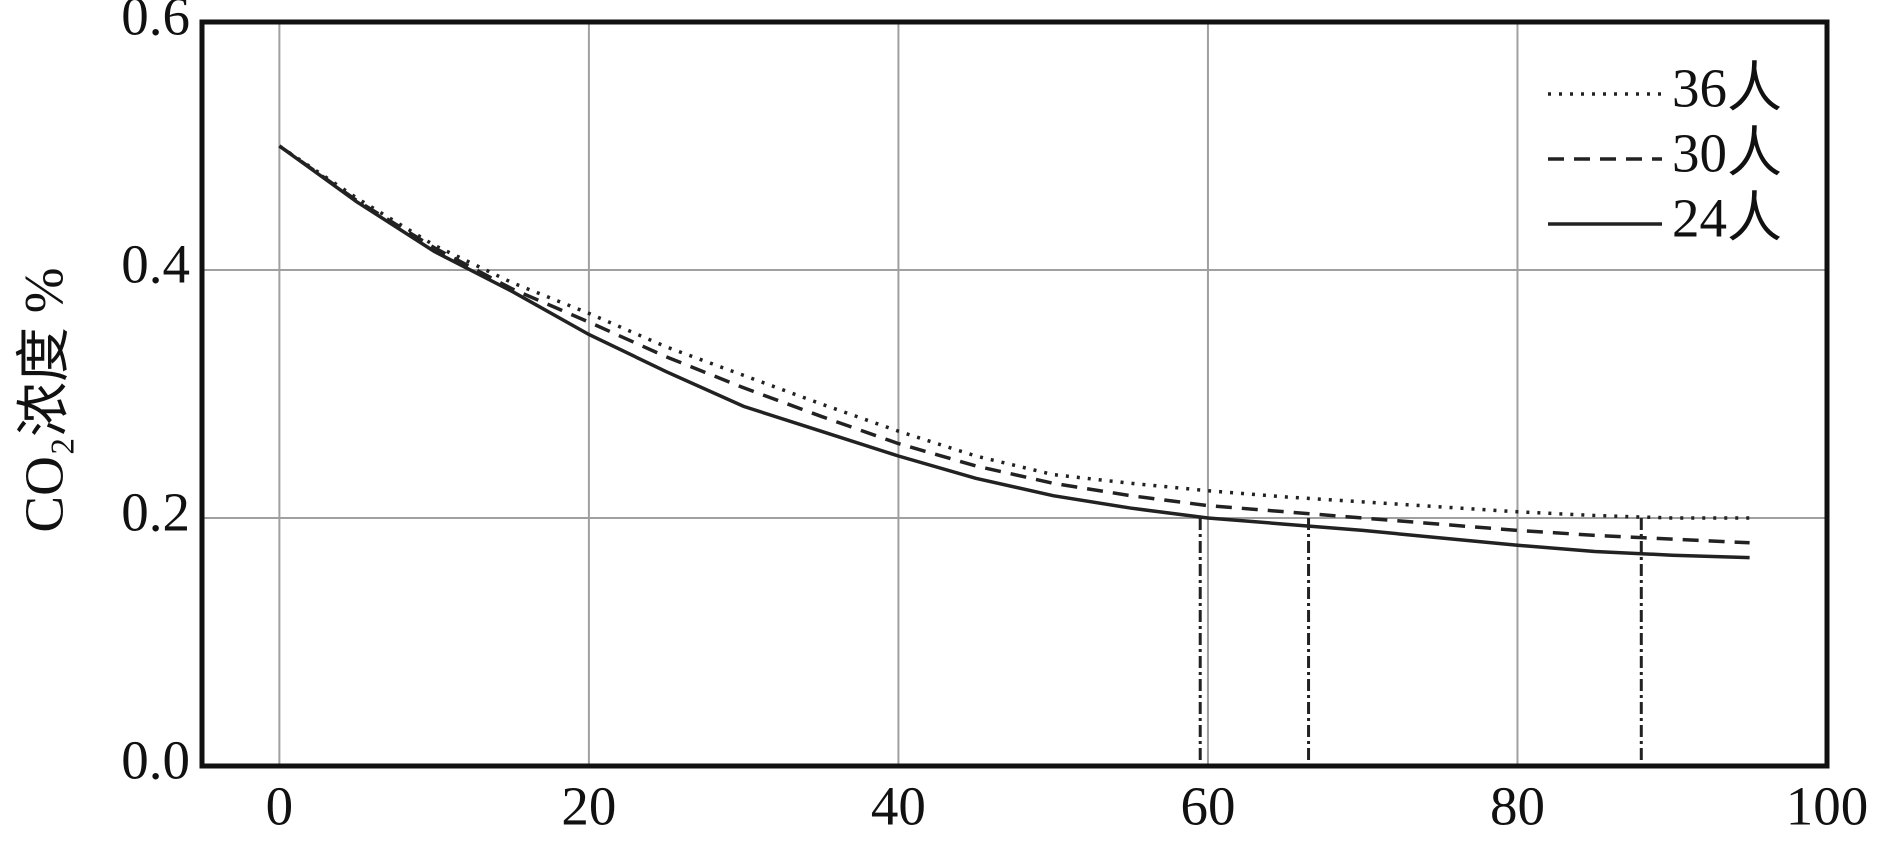  I want to click on x-tick-label: 40, so click(898, 806).